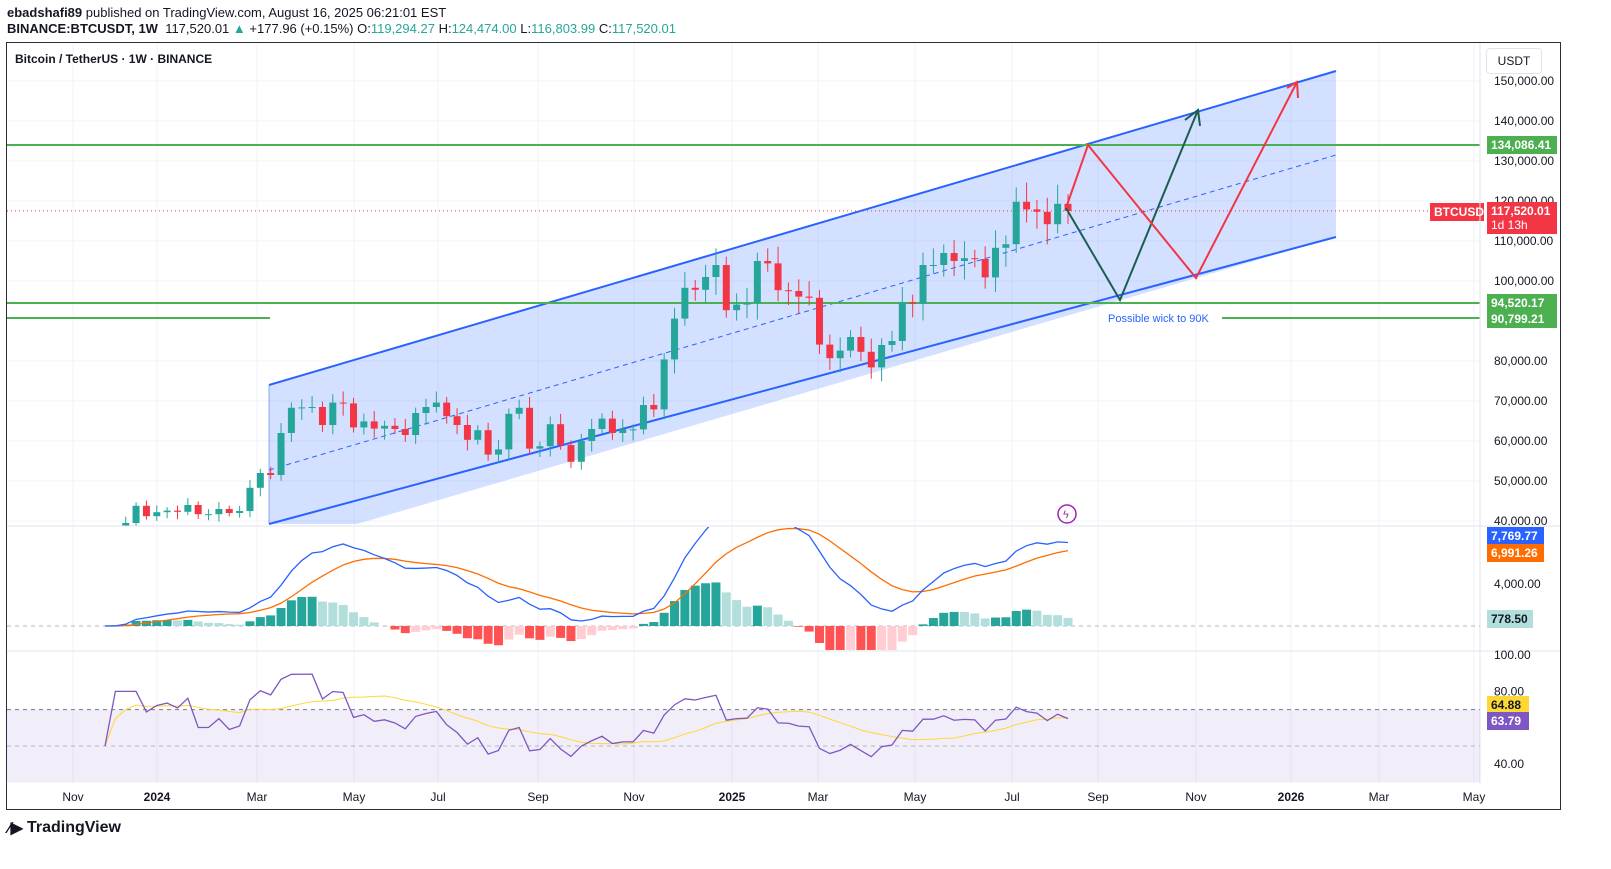  Describe the element at coordinates (1066, 515) in the screenshot. I see `flash-glyph: ϟ` at that location.